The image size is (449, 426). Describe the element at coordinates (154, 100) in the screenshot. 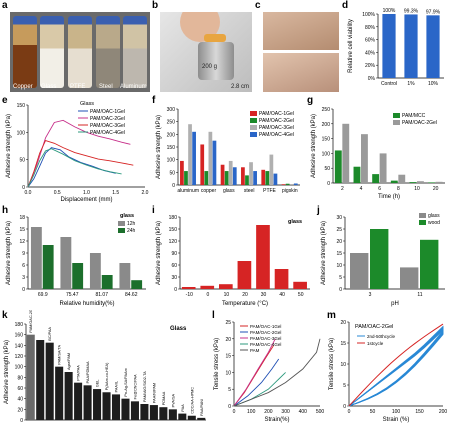

I see `panel-label-f: f` at that location.